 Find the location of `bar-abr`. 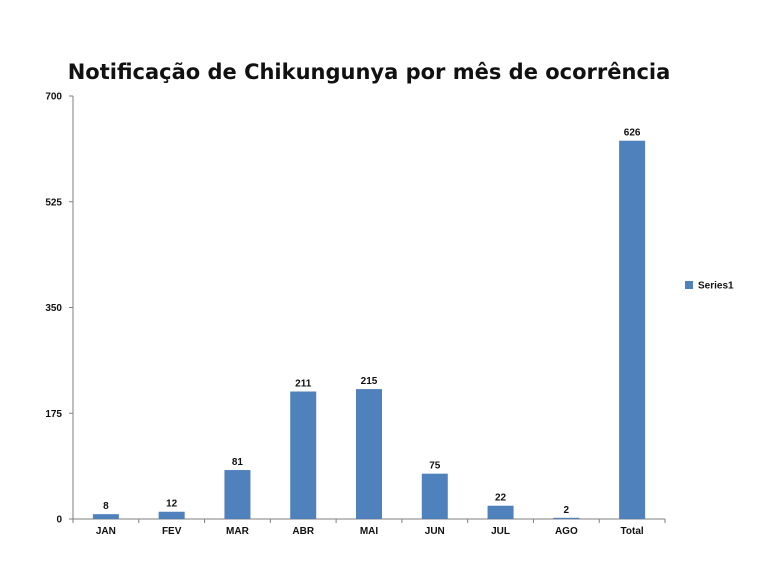

bar-abr is located at coordinates (303, 455).